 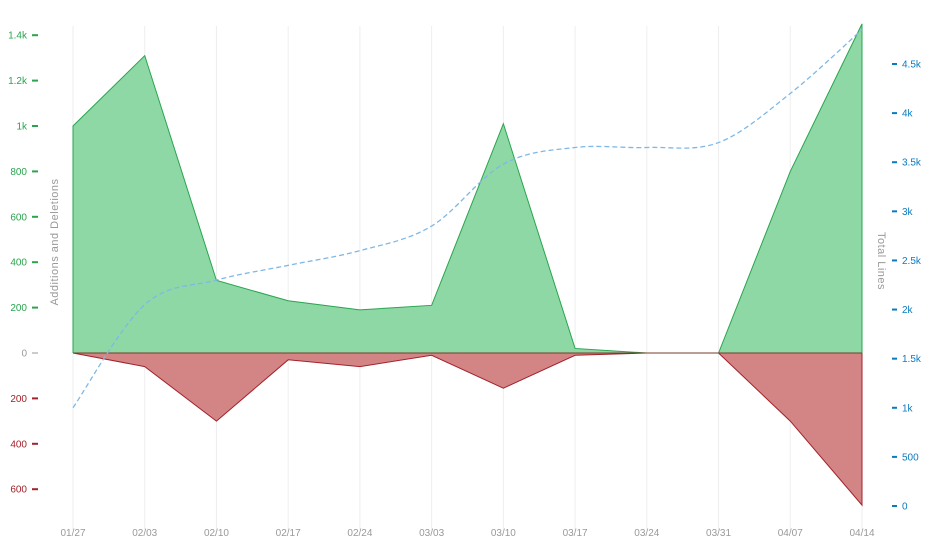 What do you see at coordinates (359, 533) in the screenshot?
I see `x-tick-label: 02/24` at bounding box center [359, 533].